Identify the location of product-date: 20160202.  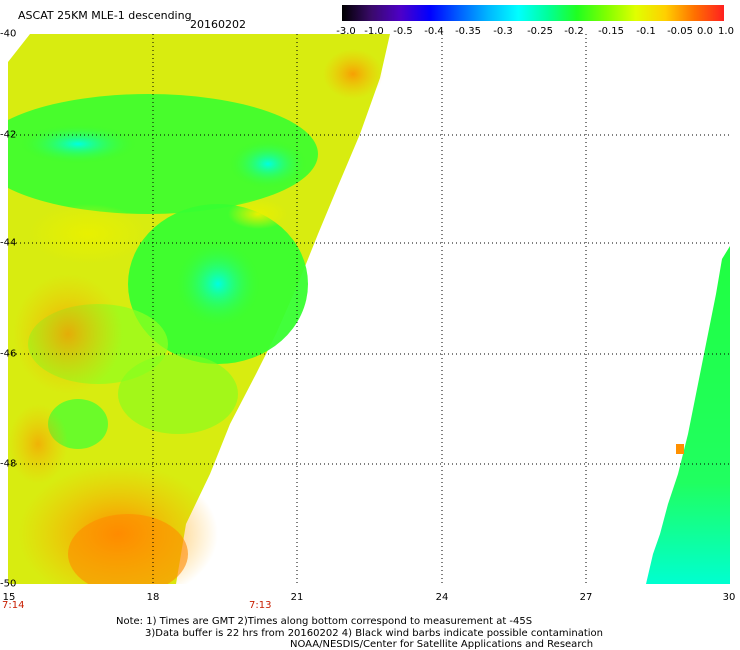
(218, 24).